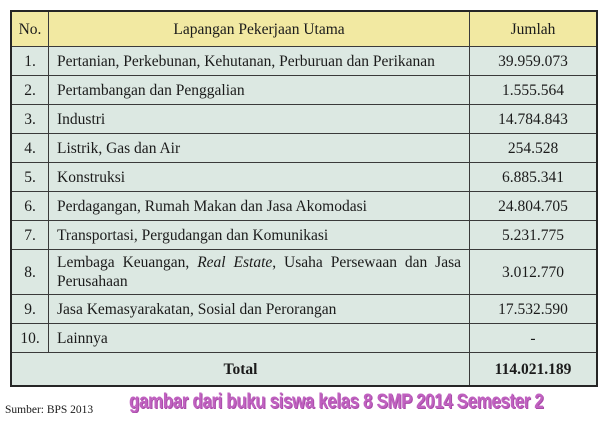 This screenshot has height=423, width=606. I want to click on total-label: Total, so click(240, 369).